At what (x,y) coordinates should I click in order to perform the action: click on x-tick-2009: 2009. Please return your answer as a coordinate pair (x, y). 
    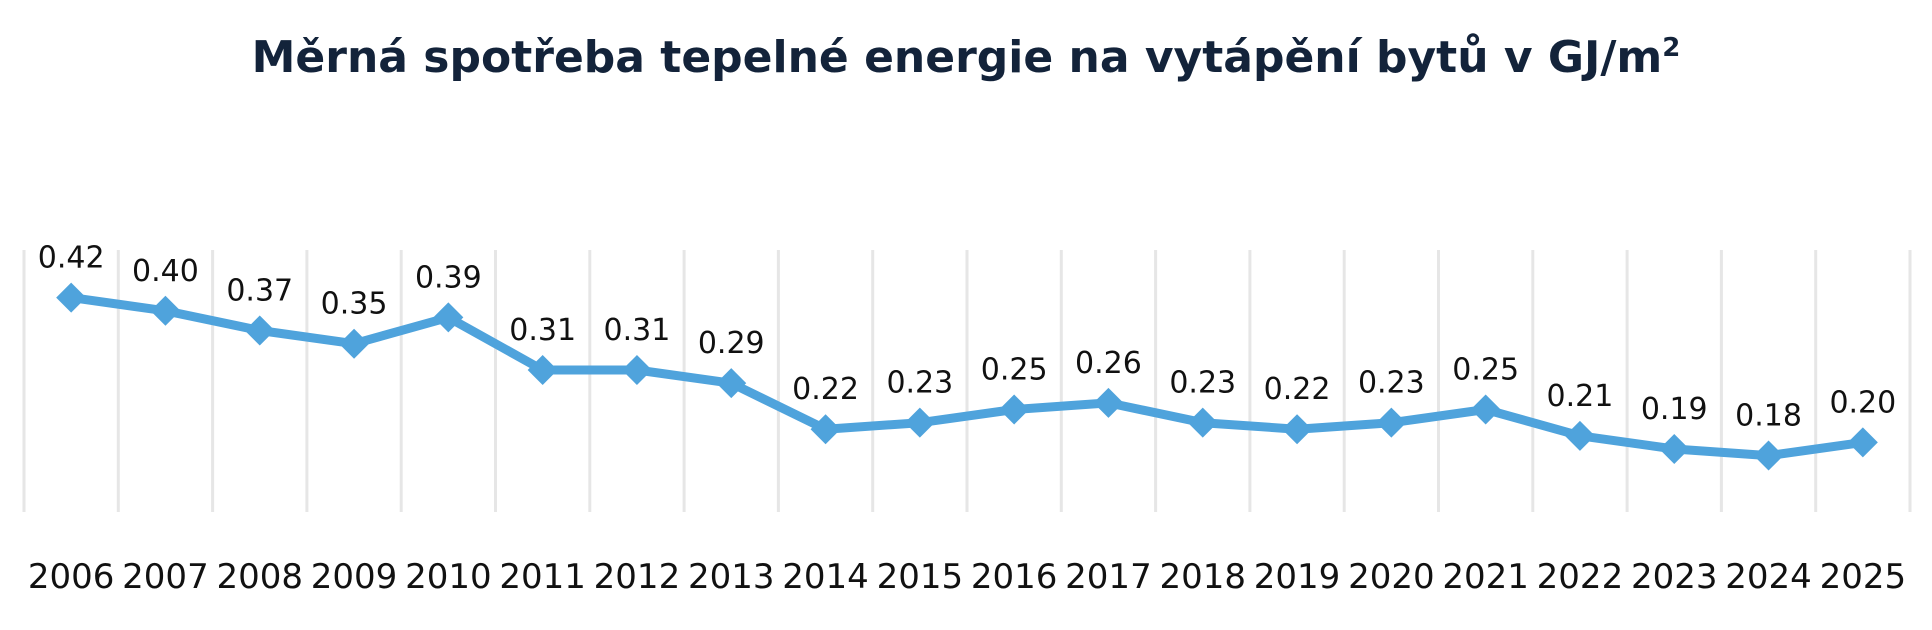
    Looking at the image, I should click on (354, 577).